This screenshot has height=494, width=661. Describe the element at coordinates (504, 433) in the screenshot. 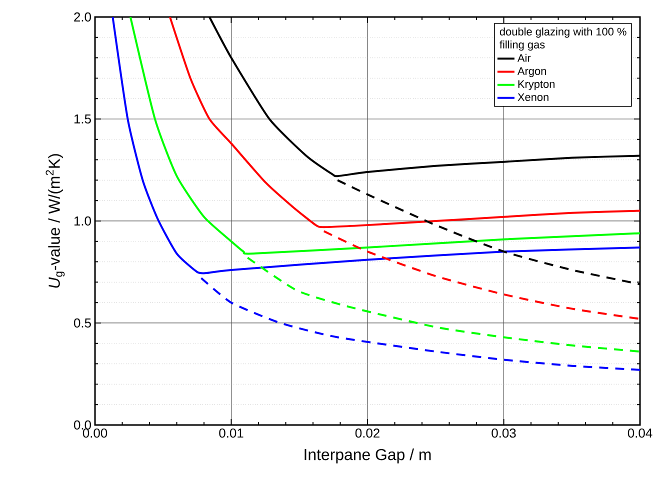

I see `x-tick-label: 0.03` at that location.